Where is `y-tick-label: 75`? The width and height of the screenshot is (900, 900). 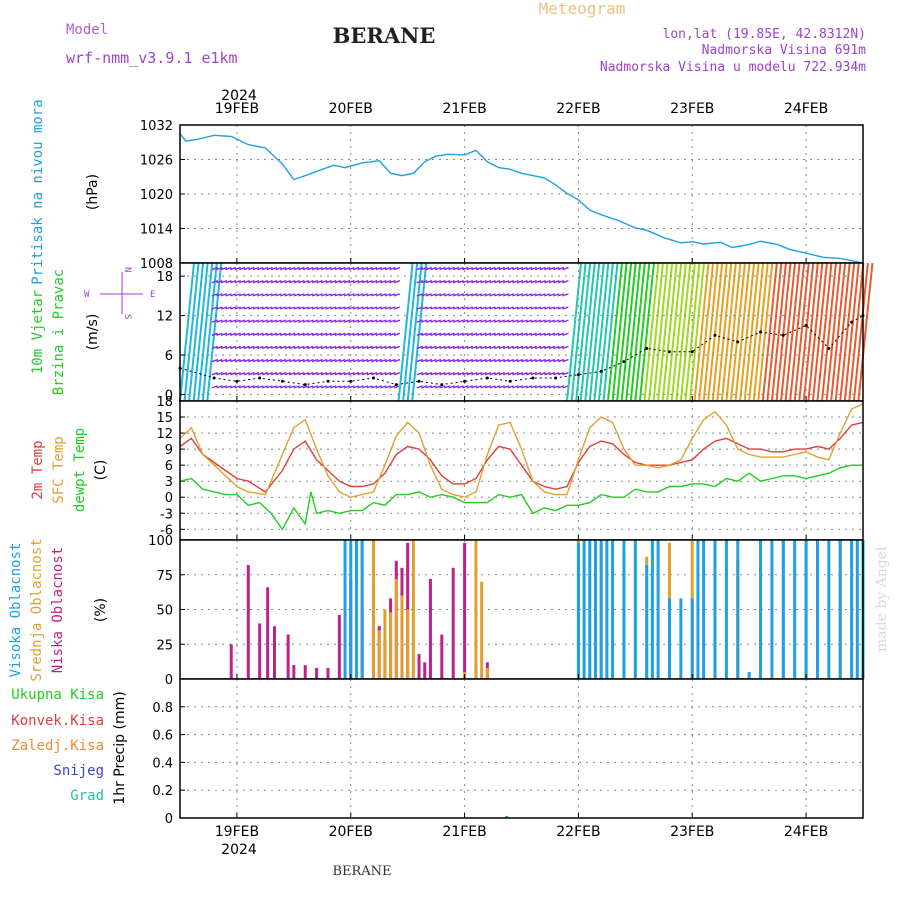
y-tick-label: 75 is located at coordinates (164, 576).